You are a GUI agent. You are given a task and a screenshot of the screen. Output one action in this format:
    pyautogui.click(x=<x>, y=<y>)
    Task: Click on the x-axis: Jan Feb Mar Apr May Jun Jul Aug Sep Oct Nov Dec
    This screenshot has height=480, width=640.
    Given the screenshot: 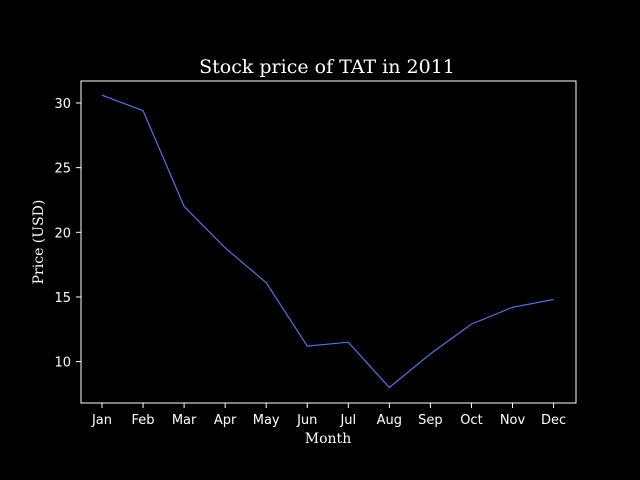 What is the action you would take?
    pyautogui.click(x=328, y=415)
    